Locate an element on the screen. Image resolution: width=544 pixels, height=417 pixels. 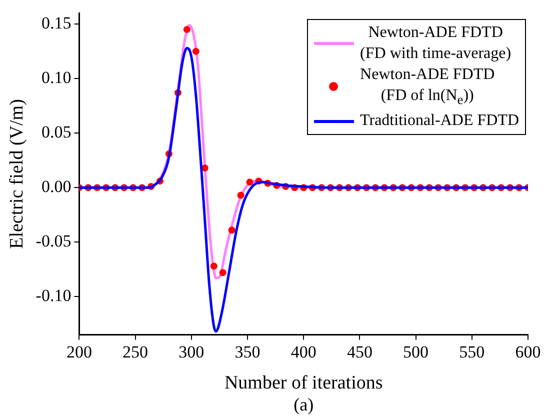
y-tick-label: 0.10 is located at coordinates (56, 78).